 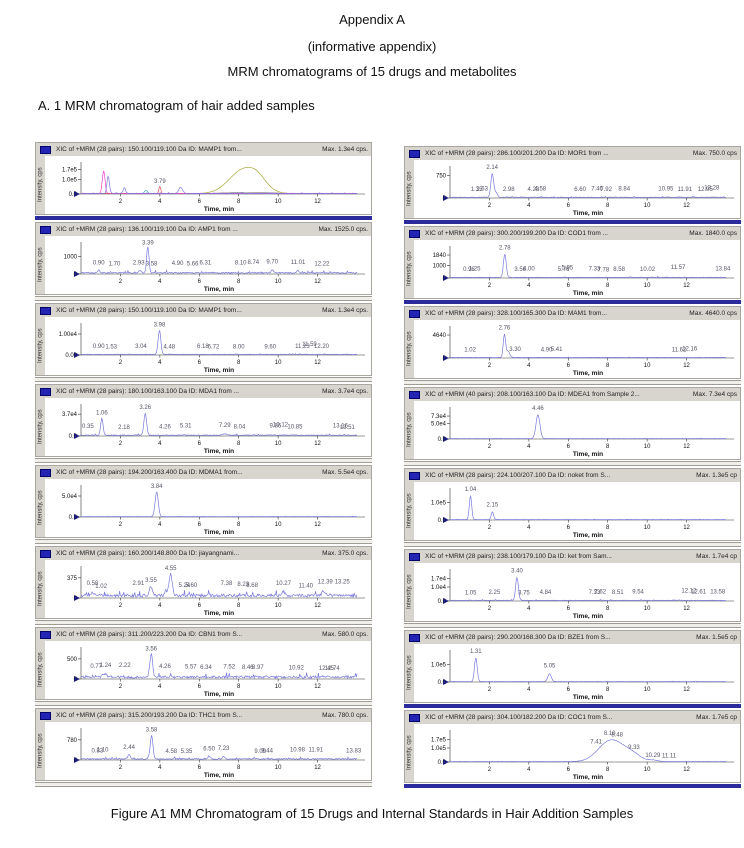 I want to click on y-tick-label: 750, so click(x=441, y=177).